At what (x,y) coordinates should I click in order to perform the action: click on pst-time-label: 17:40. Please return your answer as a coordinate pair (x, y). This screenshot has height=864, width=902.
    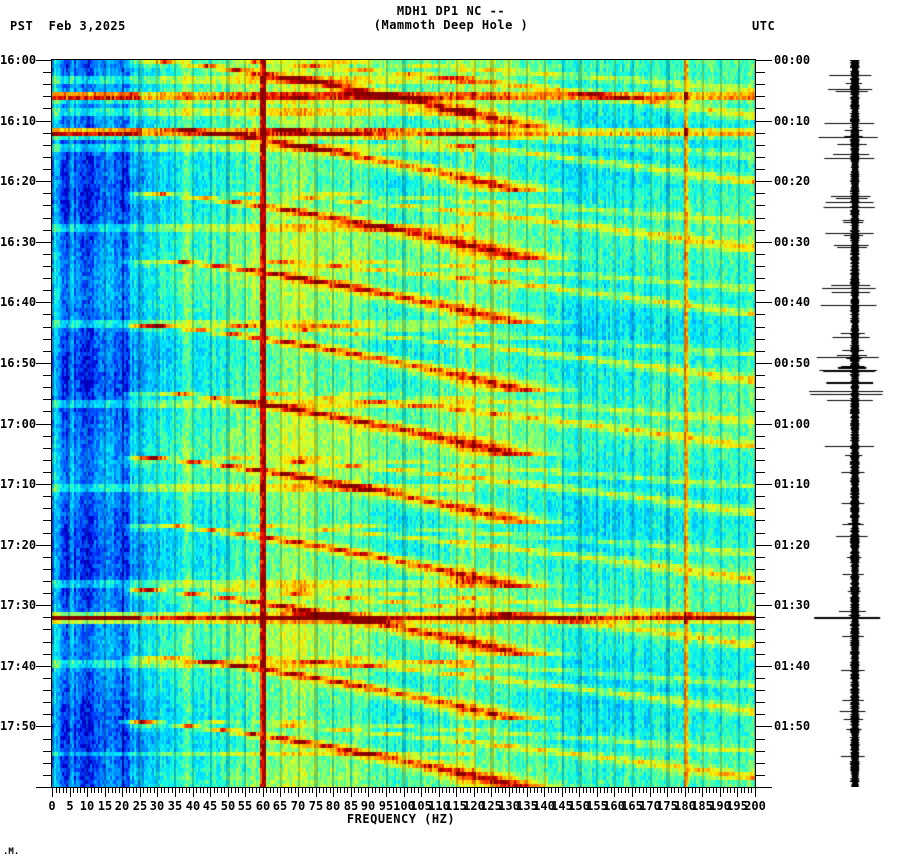
    Looking at the image, I should click on (18, 666).